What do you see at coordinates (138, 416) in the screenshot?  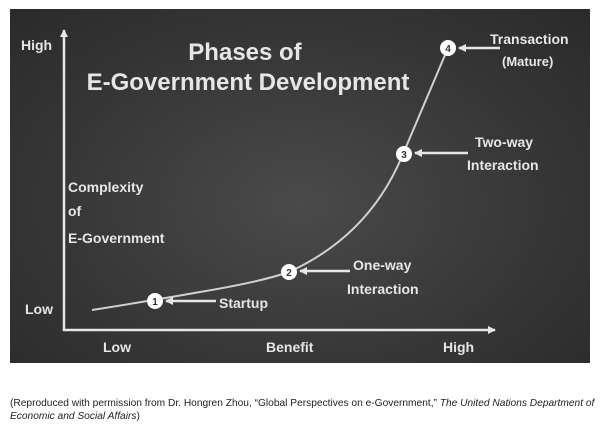 I see `caption-end: )` at bounding box center [138, 416].